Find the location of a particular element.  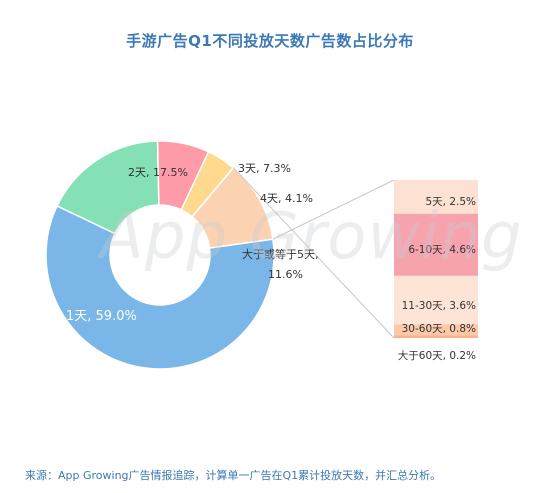

breakdown-label: 11-30天, 3.6% is located at coordinates (439, 306).